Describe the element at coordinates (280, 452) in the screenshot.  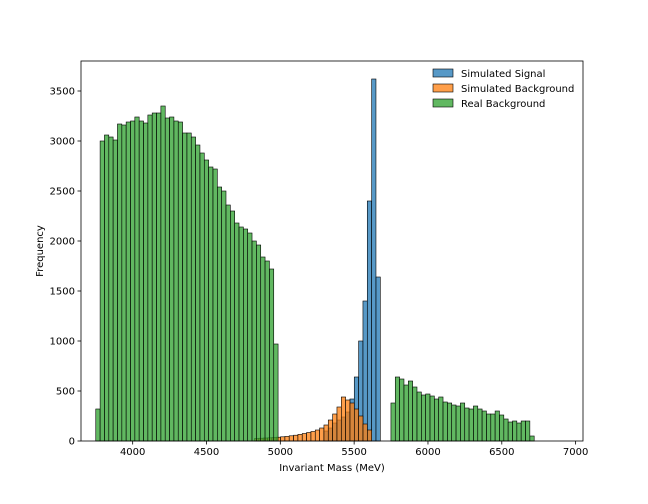
I see `x-tick-label: 5000` at that location.